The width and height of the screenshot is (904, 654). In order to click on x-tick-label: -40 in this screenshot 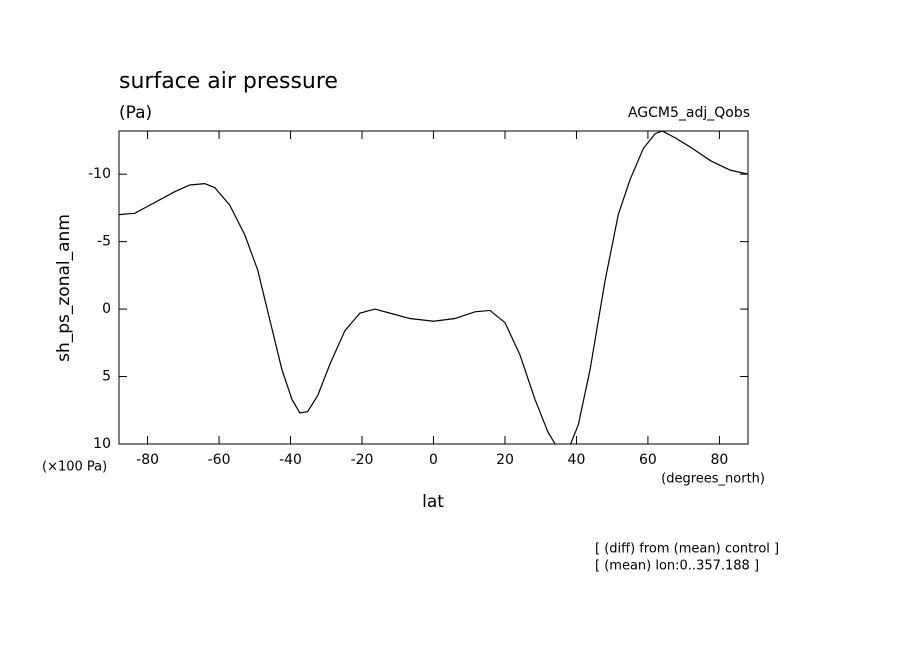, I will do `click(290, 460)`.